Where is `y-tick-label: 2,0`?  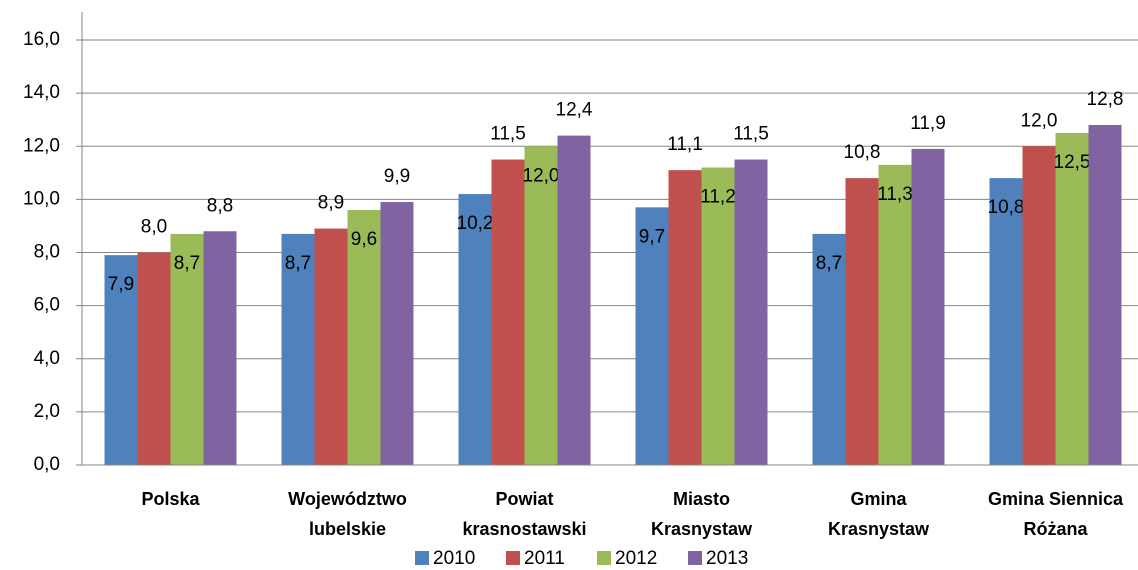 y-tick-label: 2,0 is located at coordinates (47, 411).